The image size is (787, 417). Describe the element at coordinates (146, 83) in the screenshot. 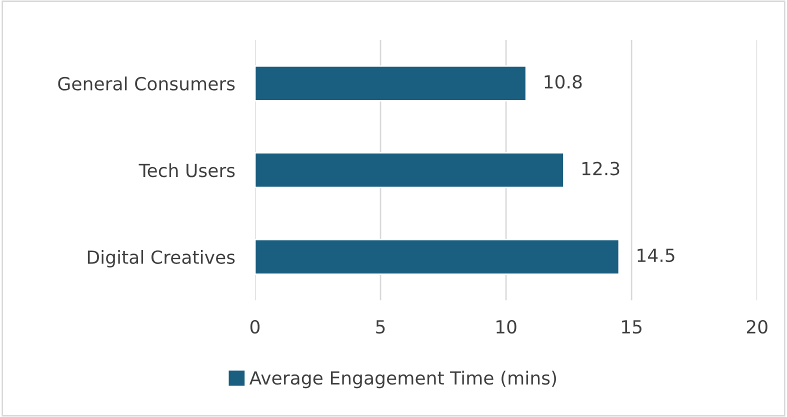

I see `y-tick-label: General Consumers` at that location.